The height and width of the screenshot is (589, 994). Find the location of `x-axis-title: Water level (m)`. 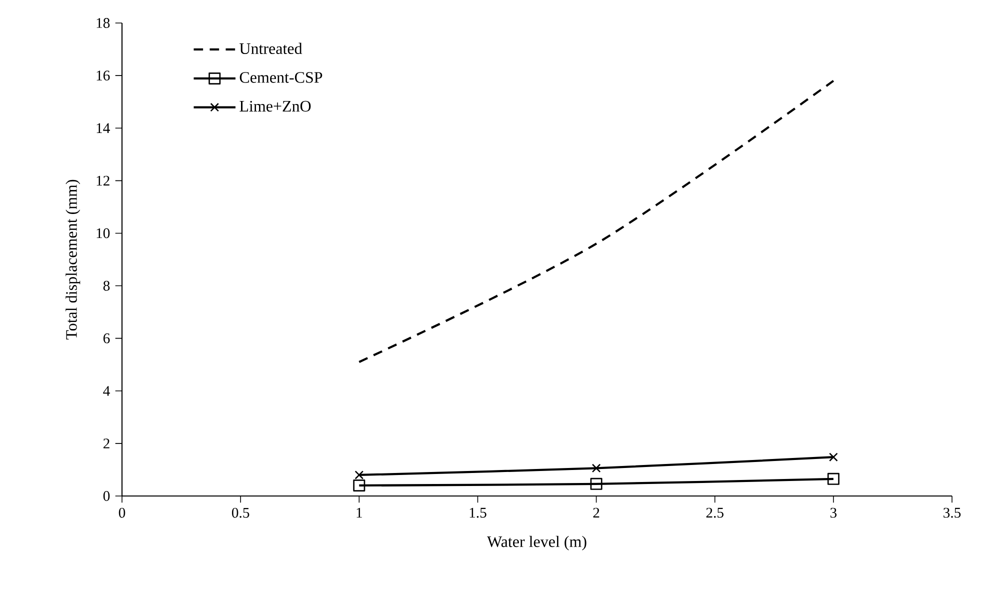

x-axis-title: Water level (m) is located at coordinates (536, 543).